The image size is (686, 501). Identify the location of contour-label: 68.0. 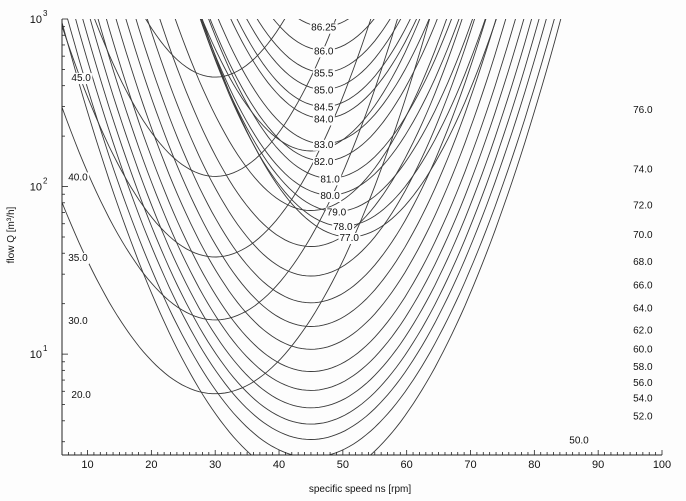
(643, 262).